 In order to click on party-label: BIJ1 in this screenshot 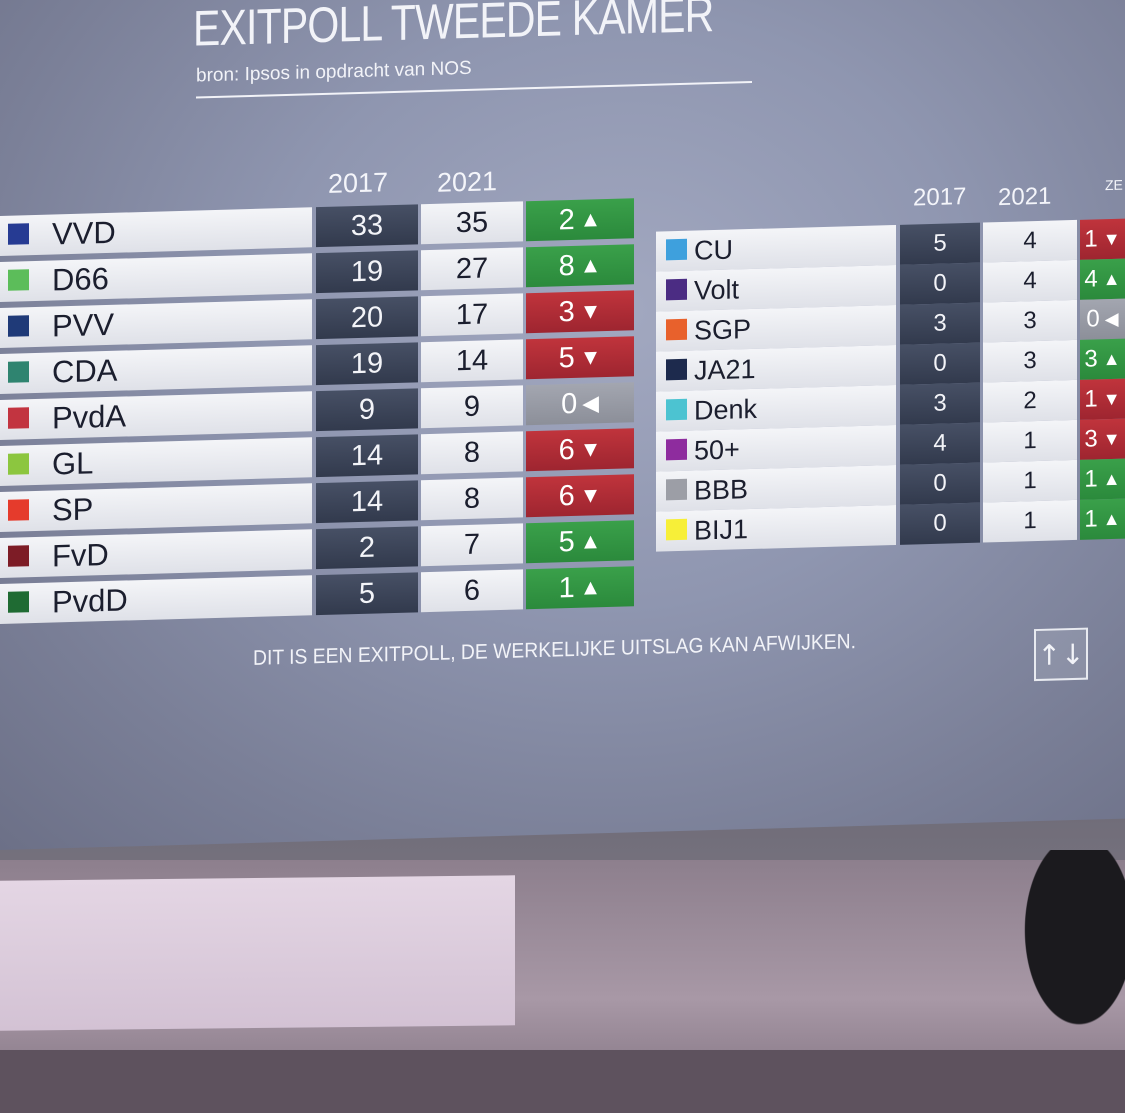, I will do `click(721, 529)`.